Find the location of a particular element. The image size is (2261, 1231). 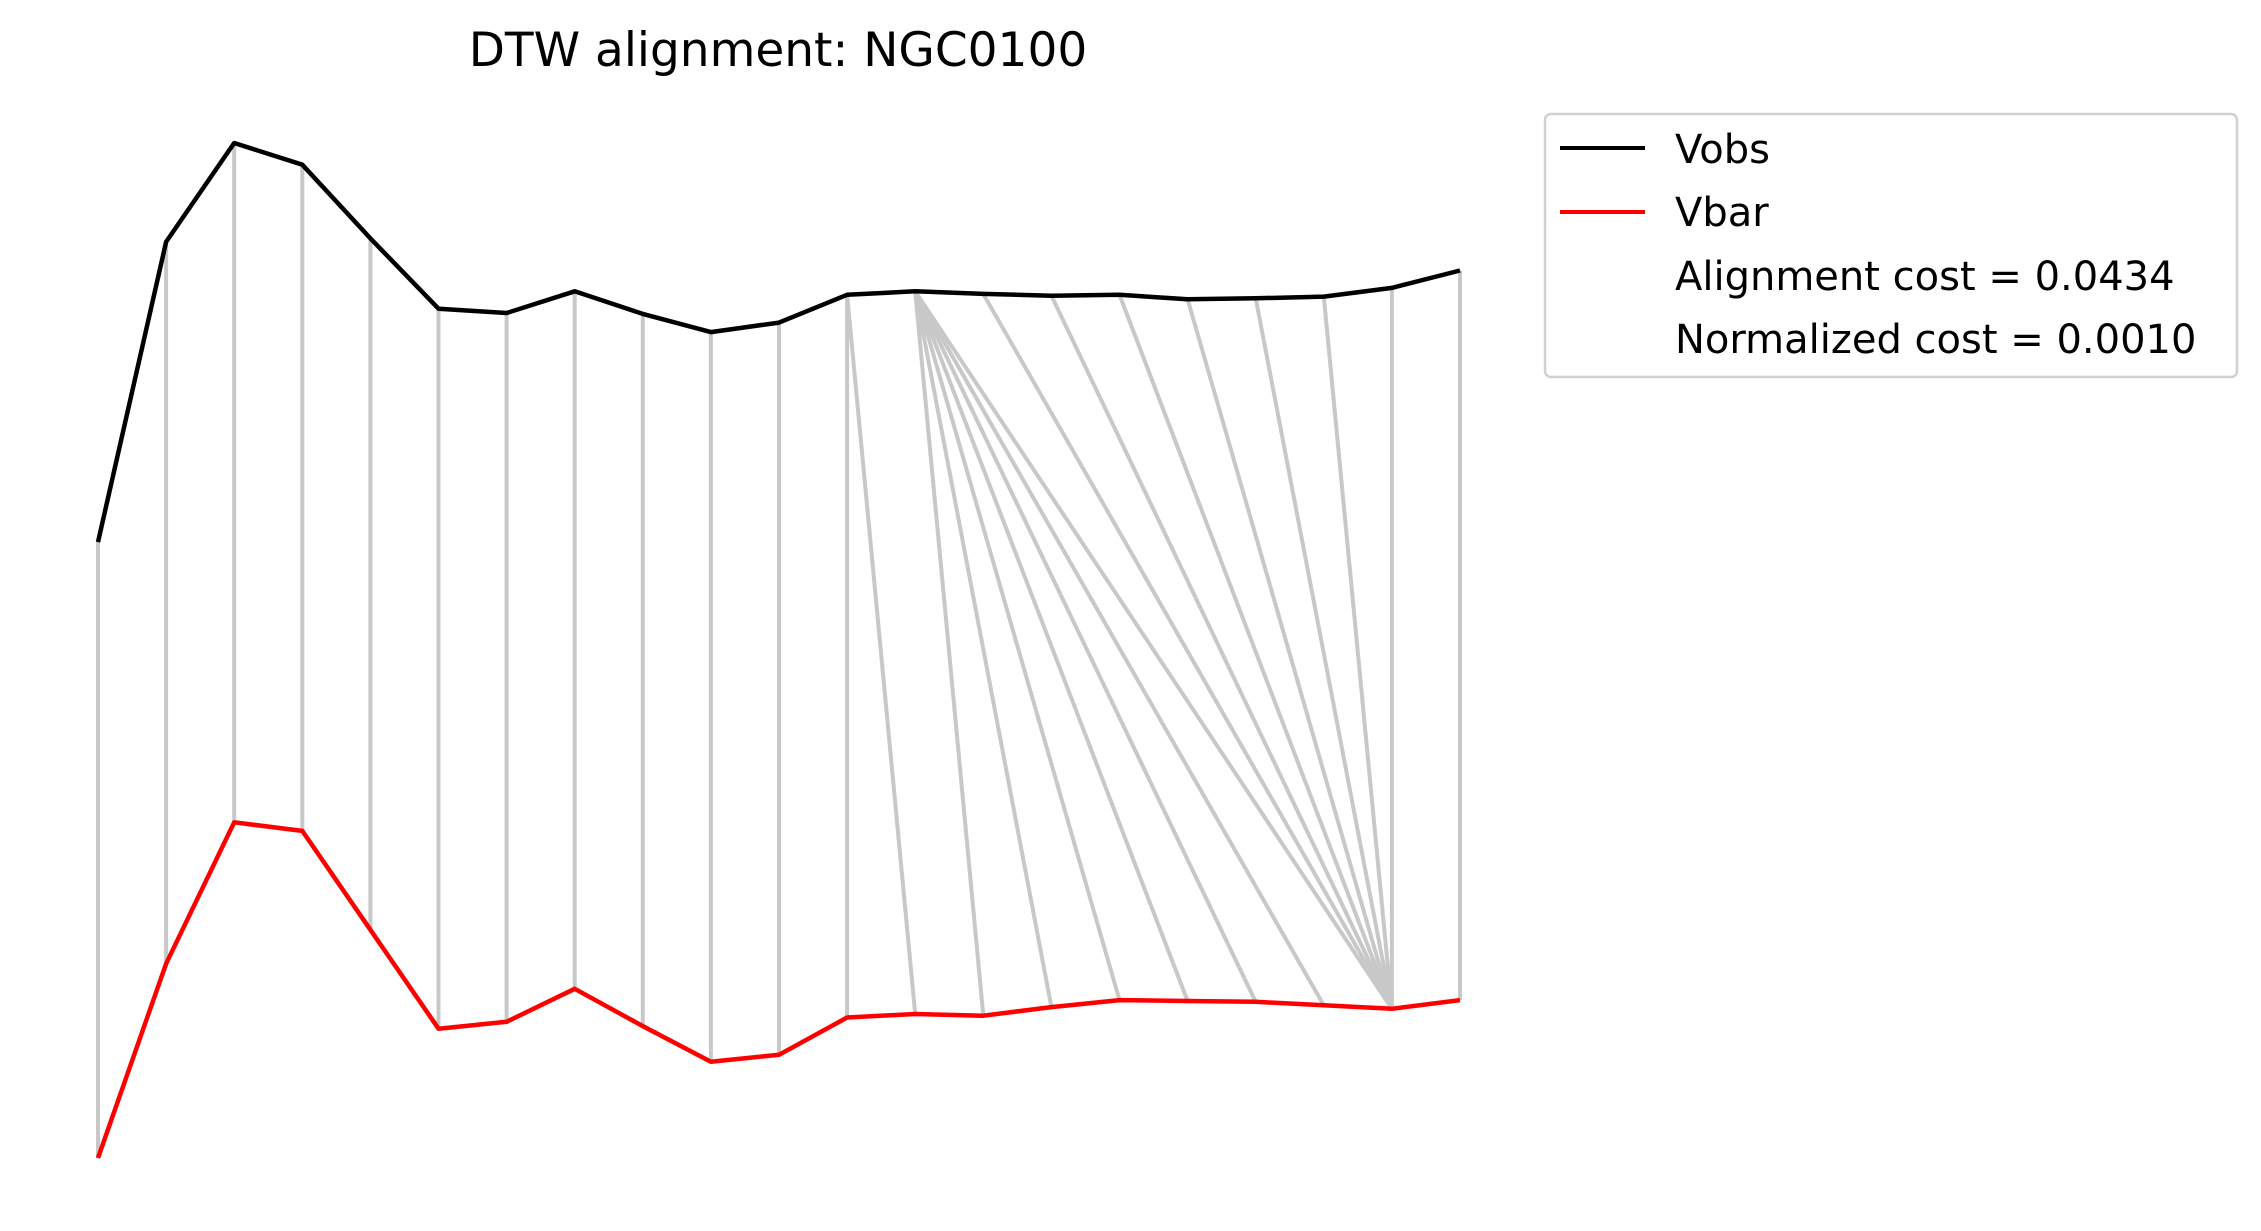

chart-title: DTW alignment: NGC0100 is located at coordinates (778, 50).